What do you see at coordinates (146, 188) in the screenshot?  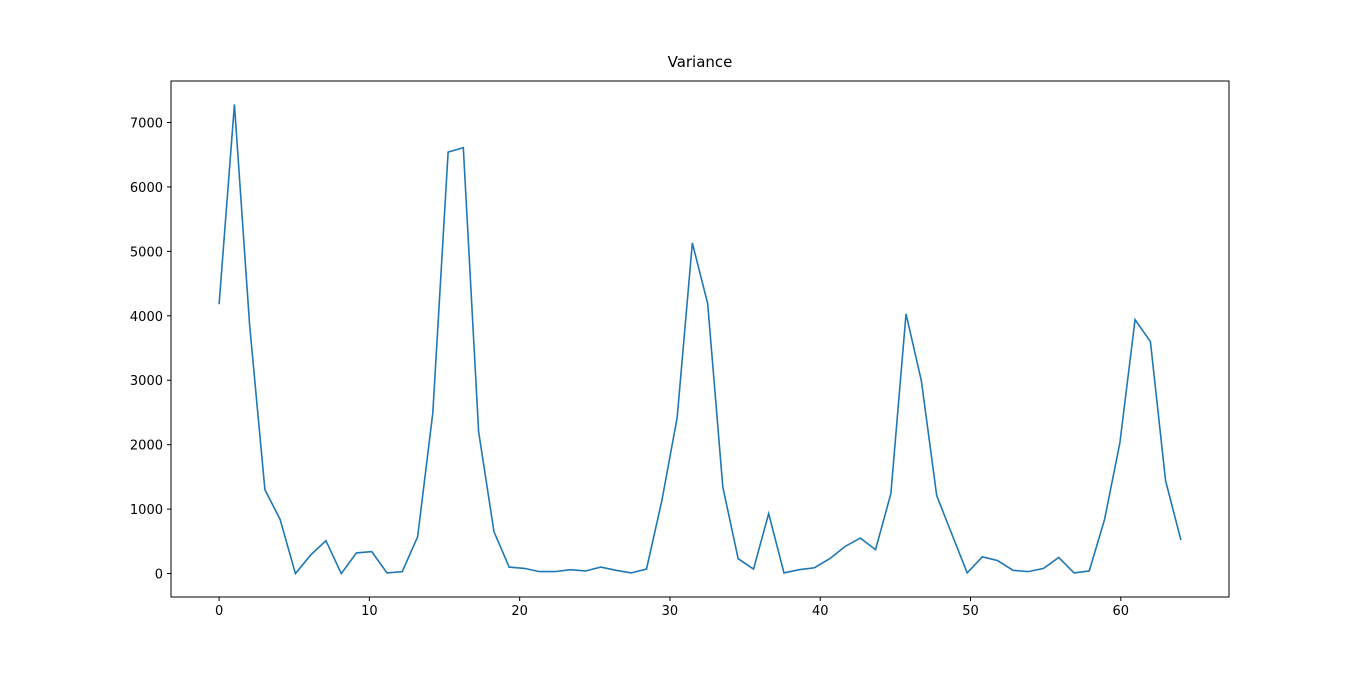 I see `y-tick-label: 6000` at bounding box center [146, 188].